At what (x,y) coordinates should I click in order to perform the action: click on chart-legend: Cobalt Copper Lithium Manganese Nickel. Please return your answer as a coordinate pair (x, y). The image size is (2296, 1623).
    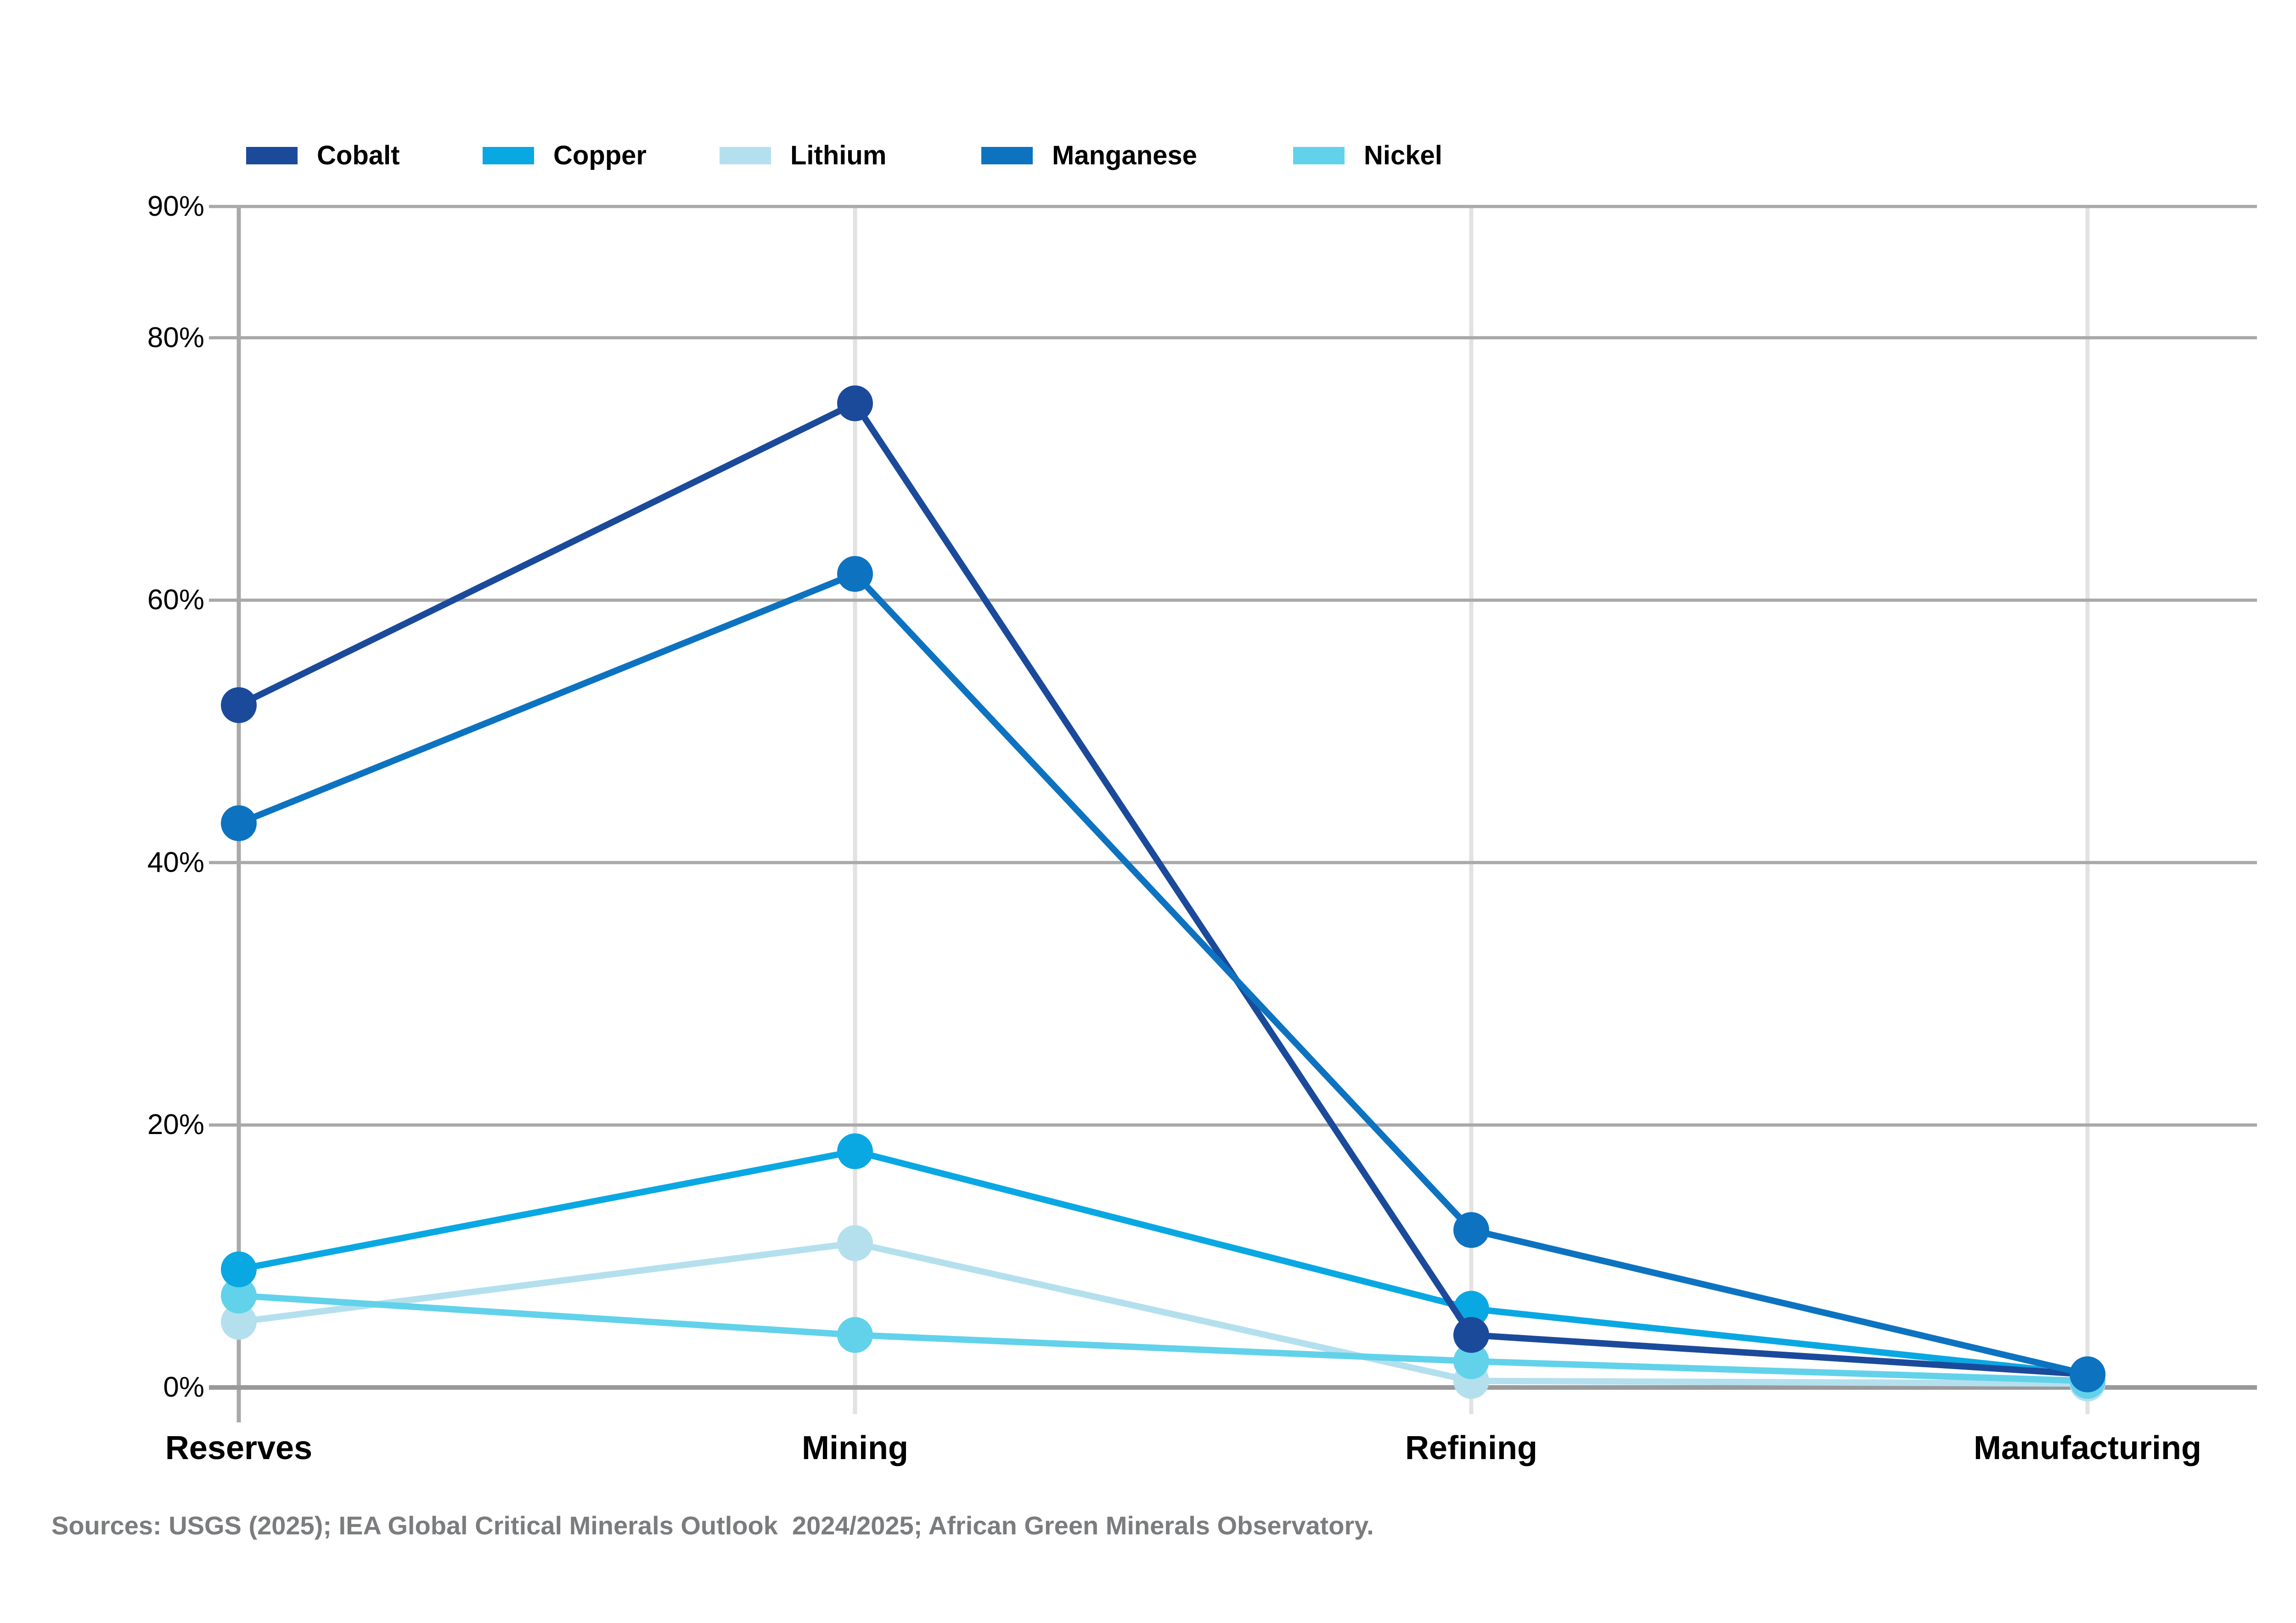
    Looking at the image, I should click on (1148, 84).